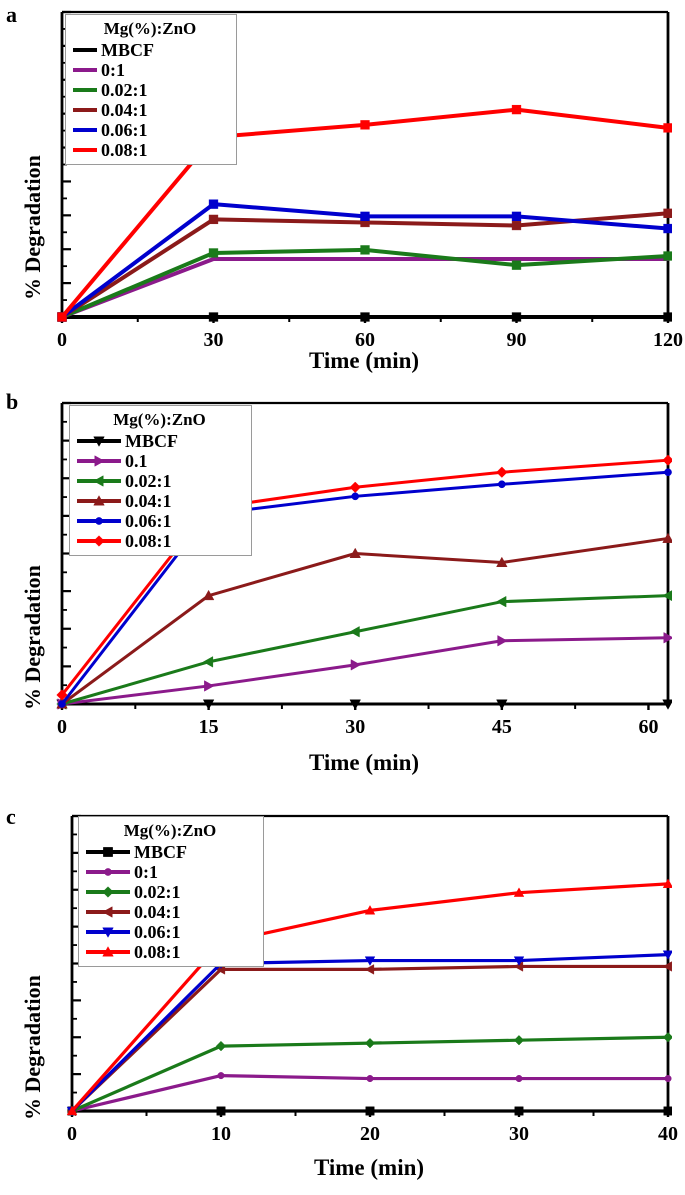 The width and height of the screenshot is (685, 1195). Describe the element at coordinates (364, 762) in the screenshot. I see `panel-b-x-axis-label: Time (min)` at that location.